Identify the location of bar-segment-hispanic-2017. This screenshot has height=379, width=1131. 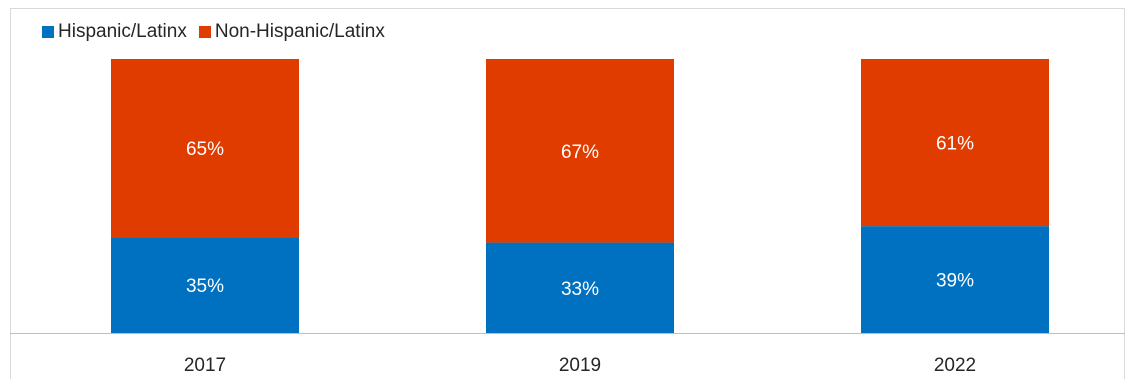
(205, 285).